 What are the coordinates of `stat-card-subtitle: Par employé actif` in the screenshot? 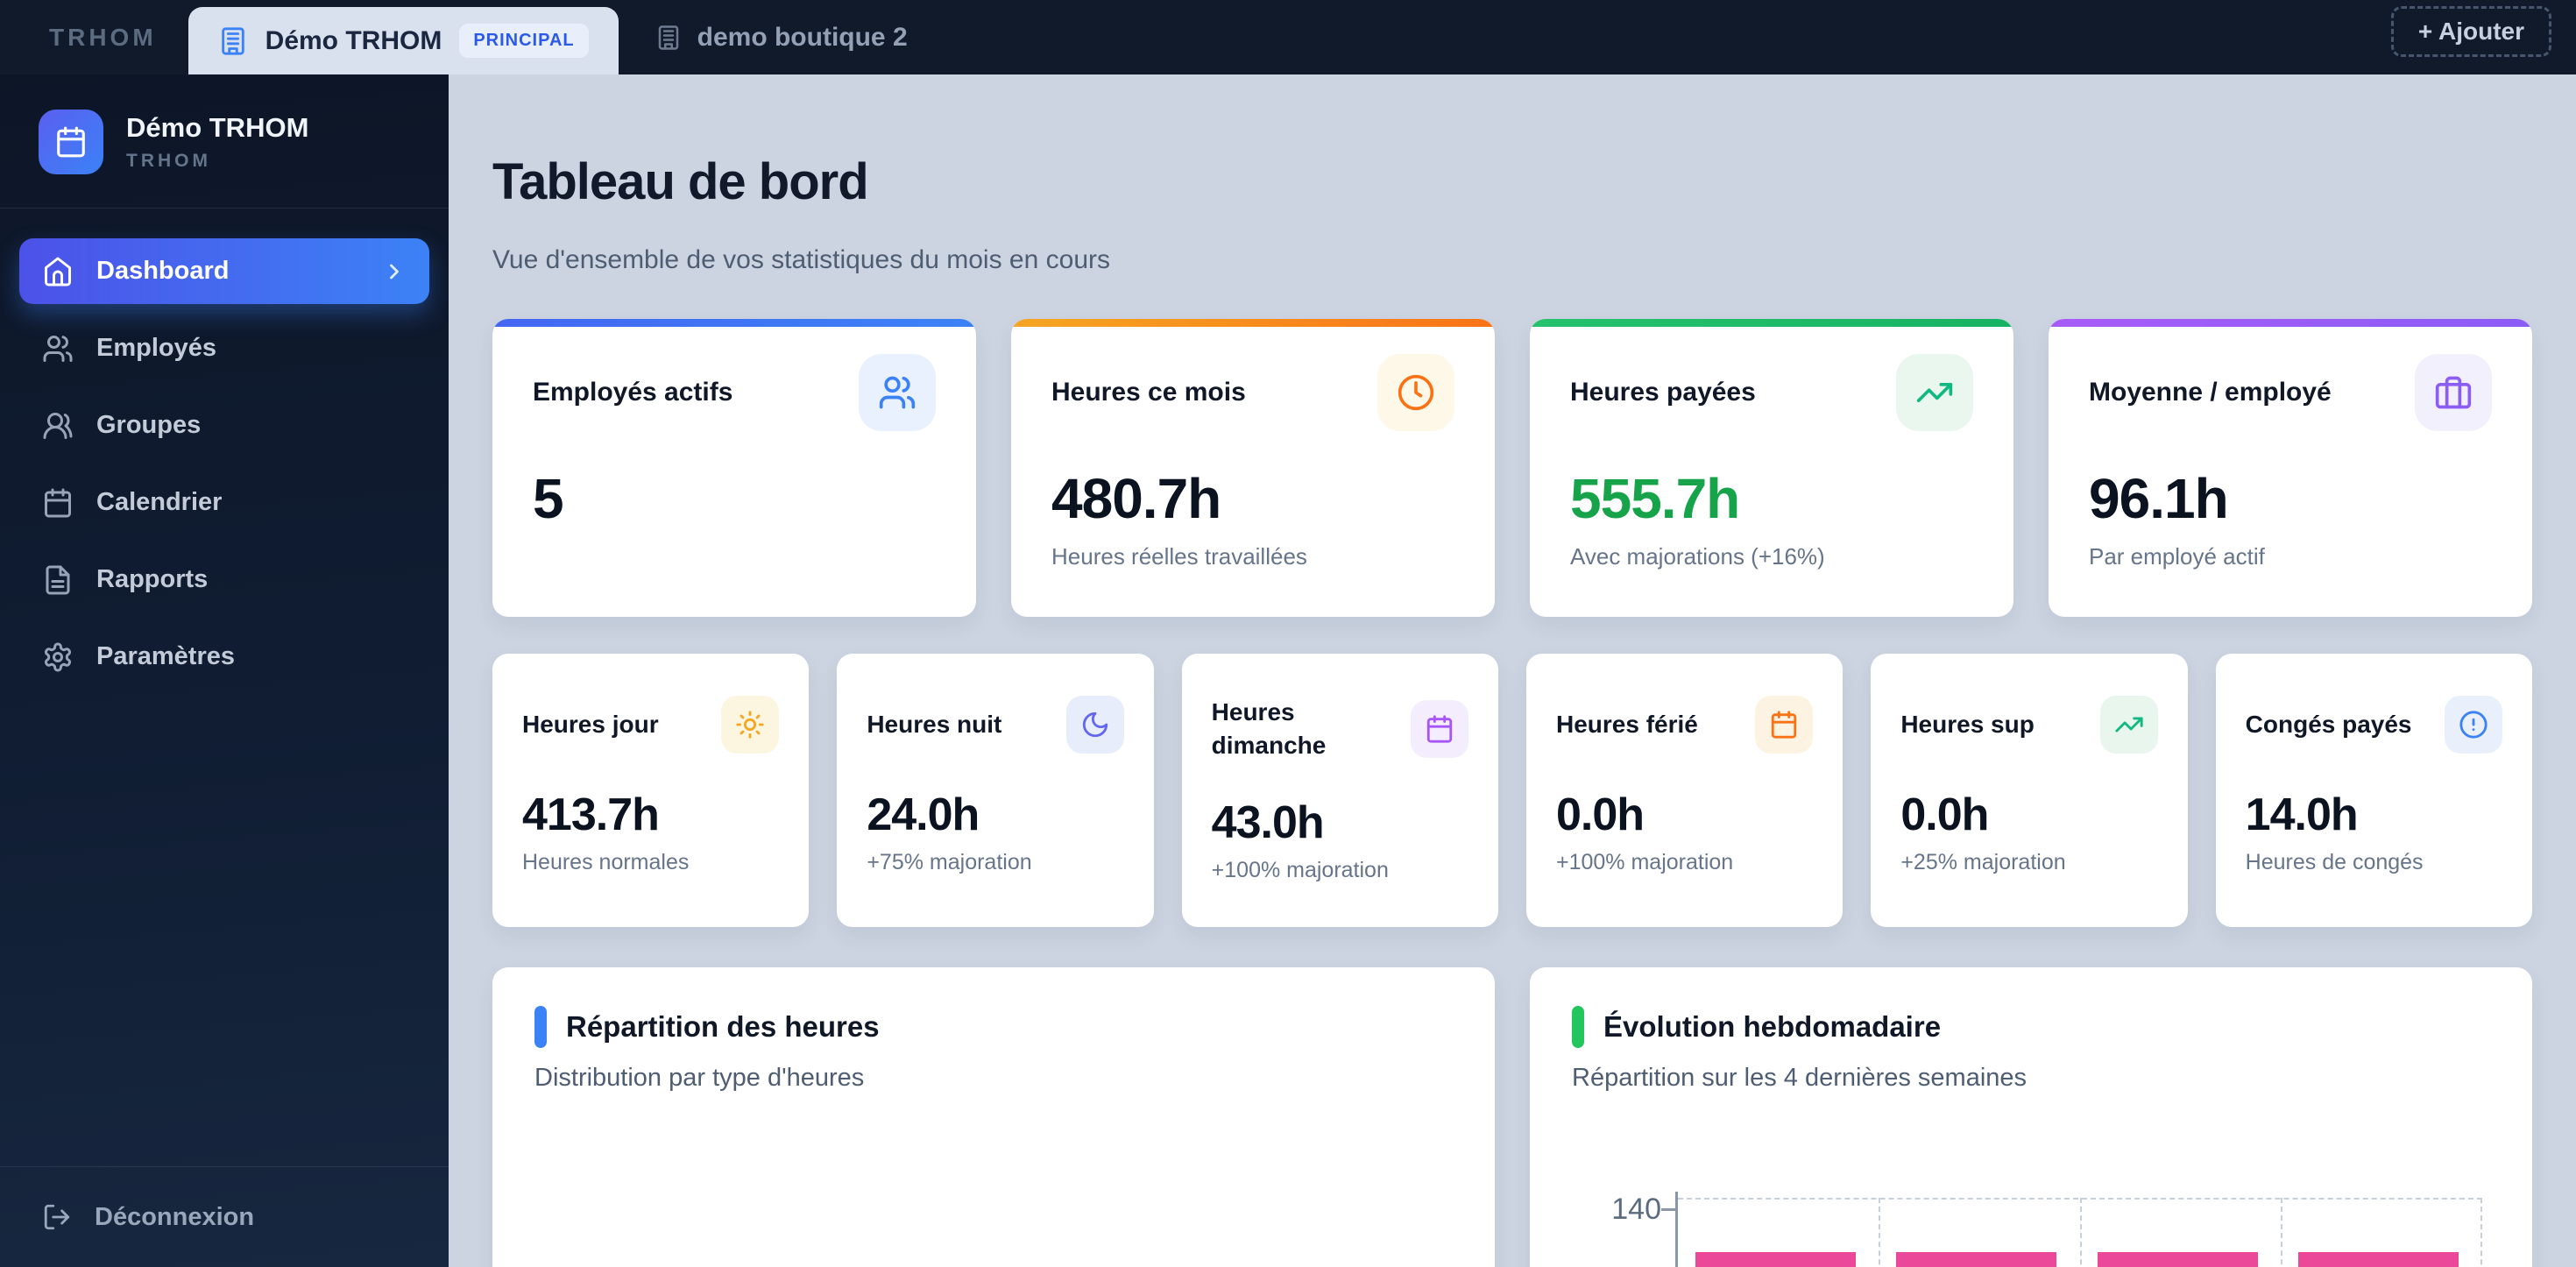 It's located at (2177, 556).